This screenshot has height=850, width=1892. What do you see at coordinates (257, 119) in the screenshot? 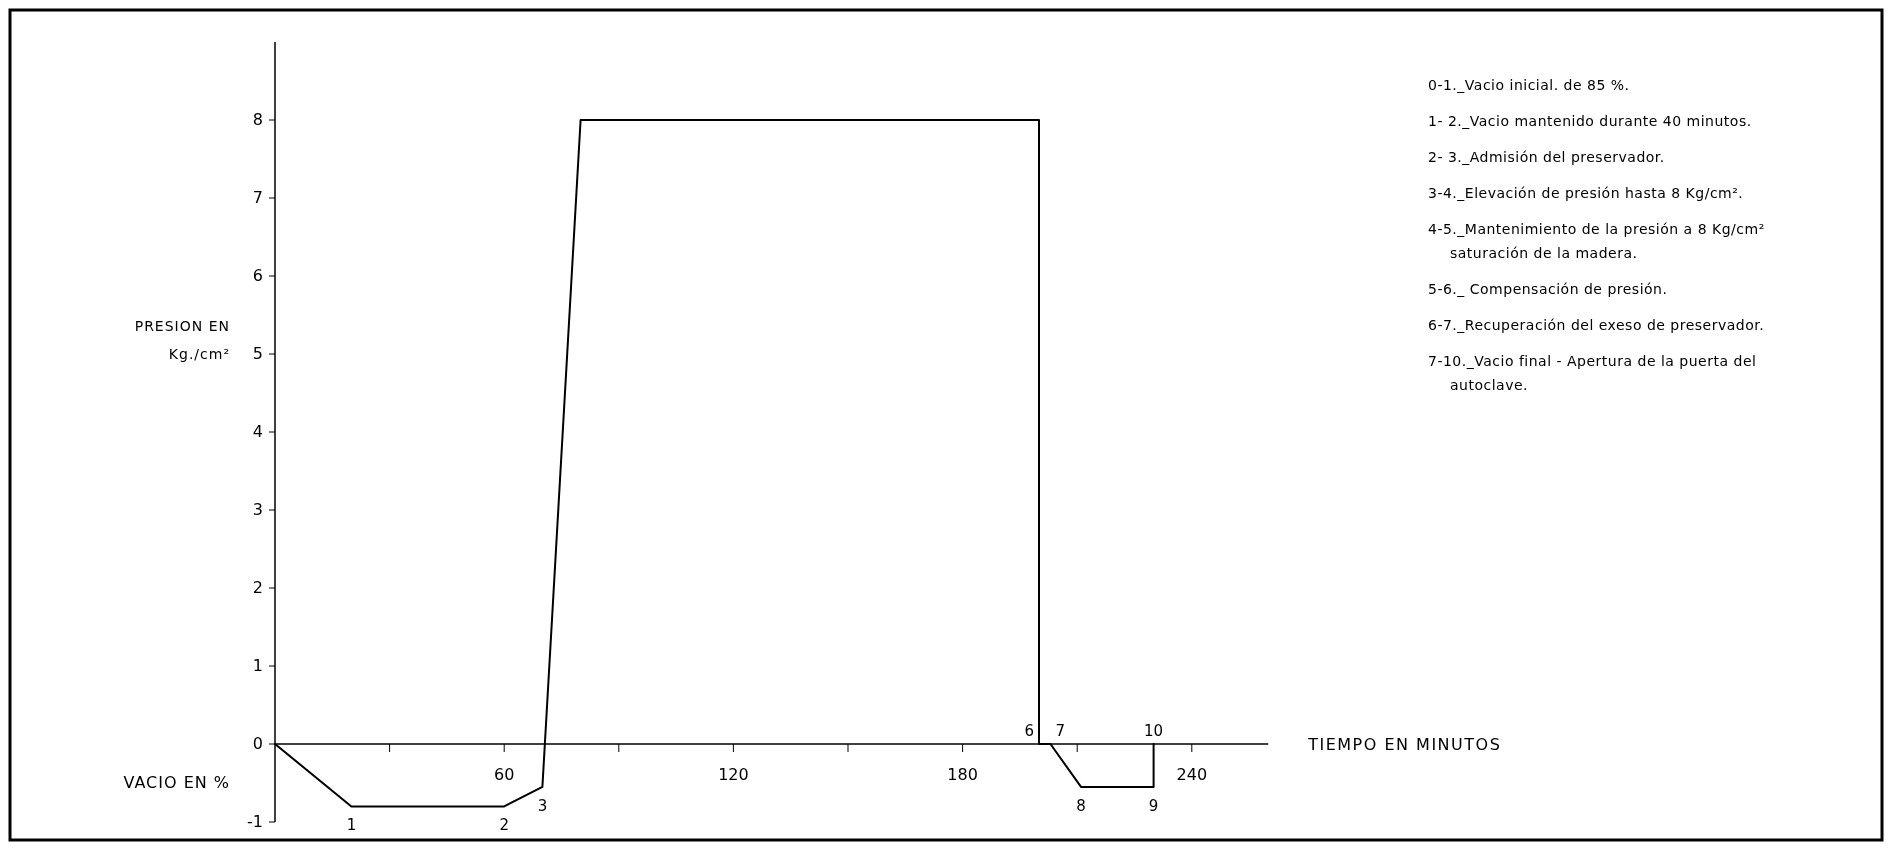
I see `y-tick-label: 8` at bounding box center [257, 119].